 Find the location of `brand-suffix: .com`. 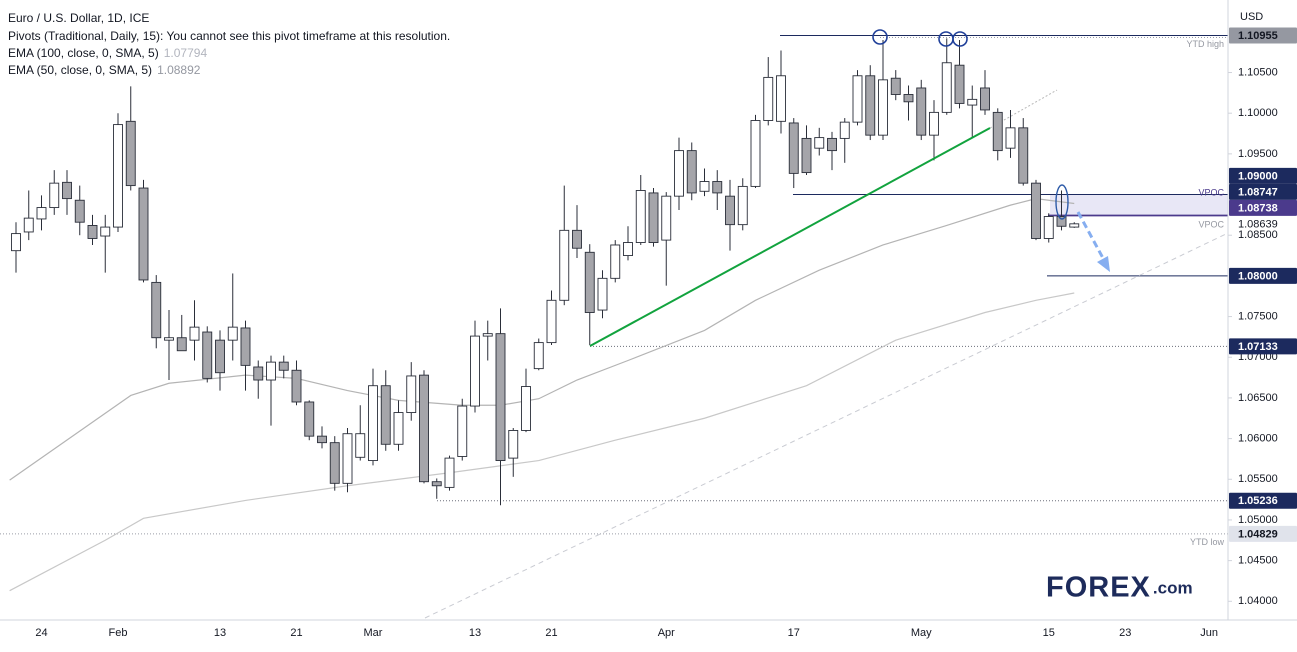

brand-suffix: .com is located at coordinates (1173, 587).